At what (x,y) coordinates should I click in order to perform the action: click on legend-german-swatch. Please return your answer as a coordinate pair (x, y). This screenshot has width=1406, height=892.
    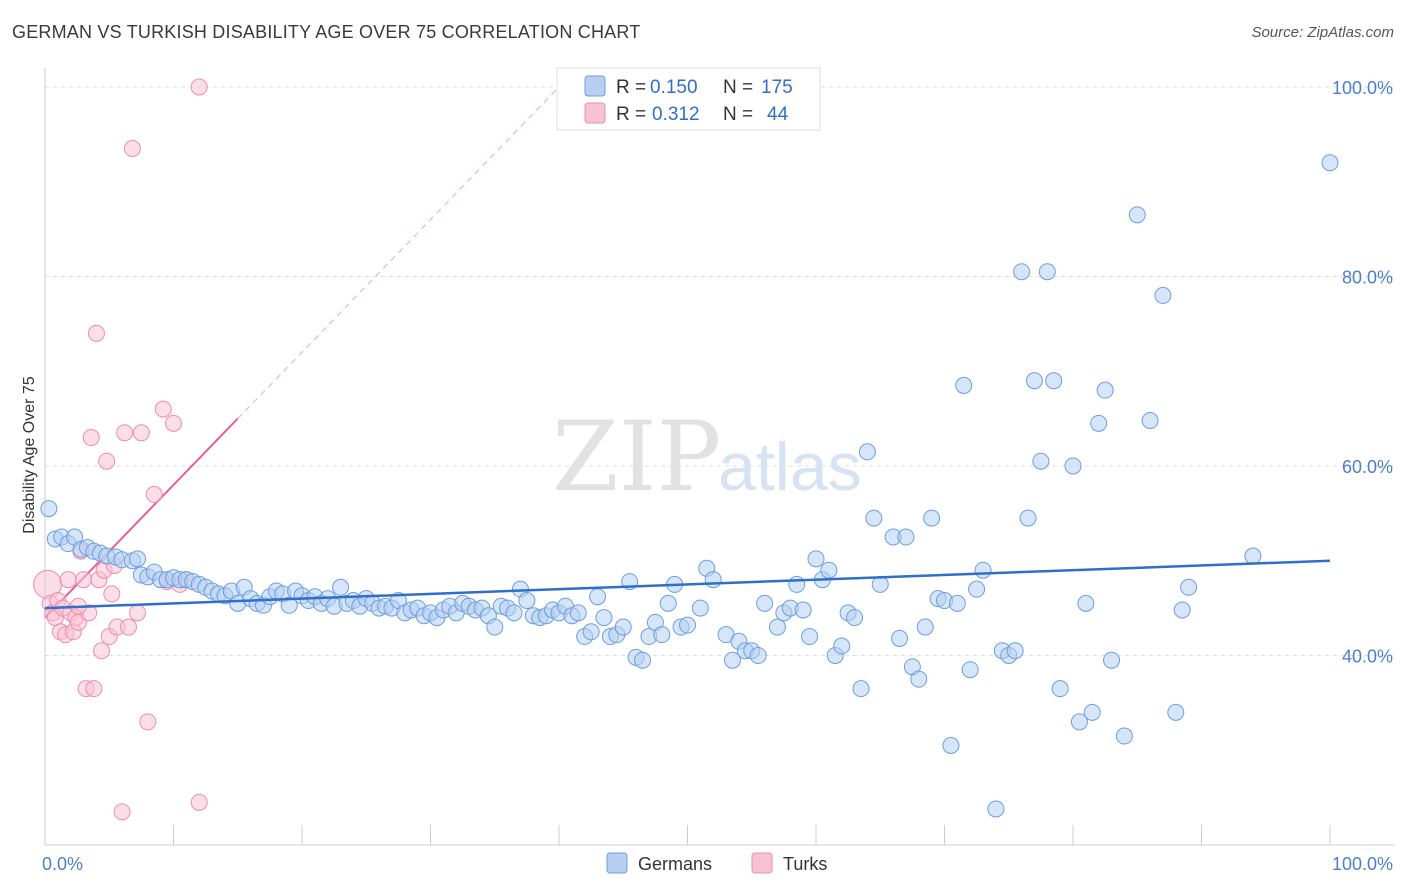
    Looking at the image, I should click on (595, 86).